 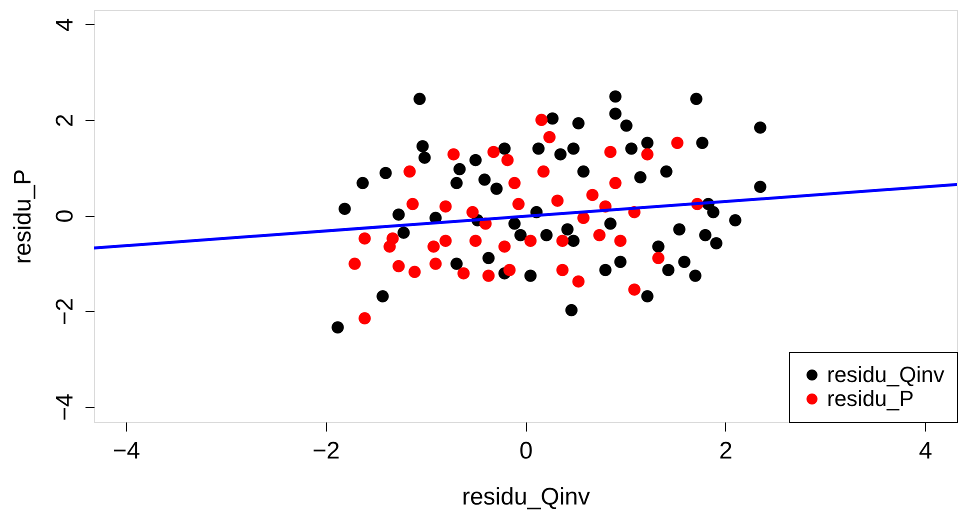 I want to click on x-tick-label: −4, so click(x=126, y=451).